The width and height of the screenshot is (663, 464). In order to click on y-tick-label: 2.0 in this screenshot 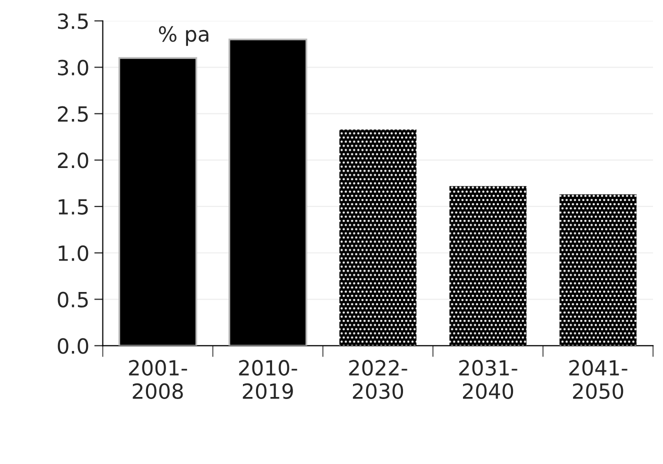, I will do `click(73, 160)`.